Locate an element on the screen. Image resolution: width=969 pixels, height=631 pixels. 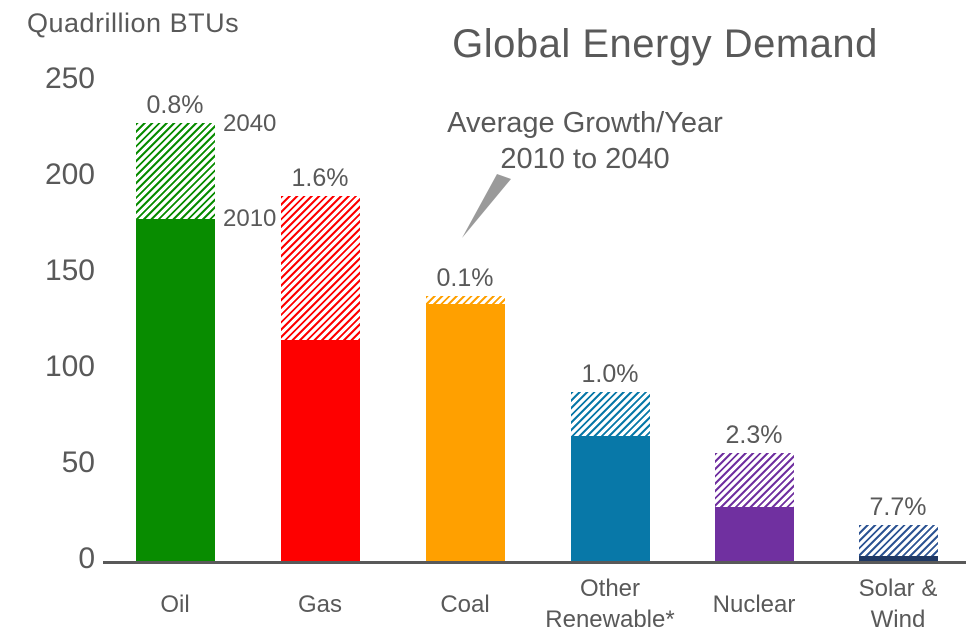
category-label-coal: Coal is located at coordinates (465, 601).